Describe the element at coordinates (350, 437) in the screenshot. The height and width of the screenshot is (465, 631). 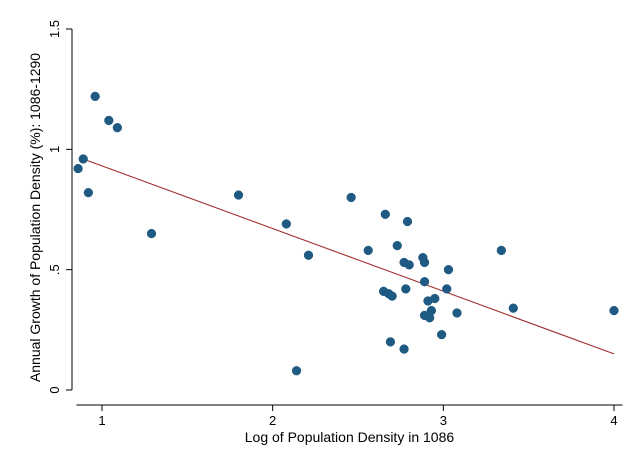
I see `x-axis-title: Log of Population Density in 1086` at that location.